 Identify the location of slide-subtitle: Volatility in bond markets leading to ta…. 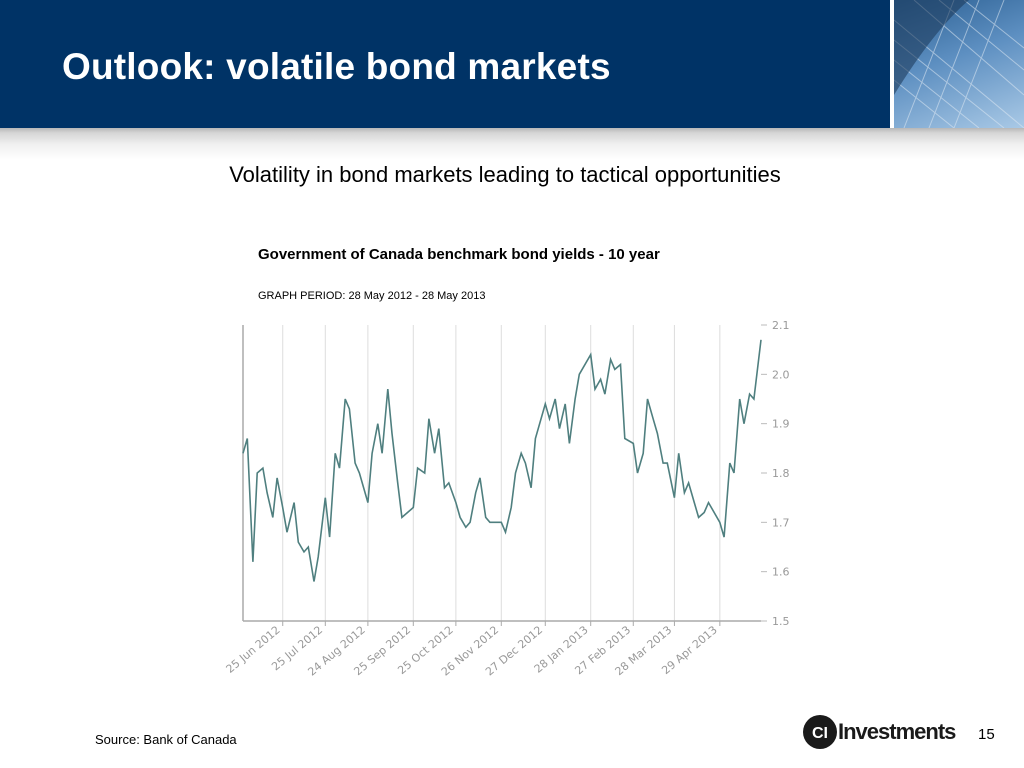
(505, 174).